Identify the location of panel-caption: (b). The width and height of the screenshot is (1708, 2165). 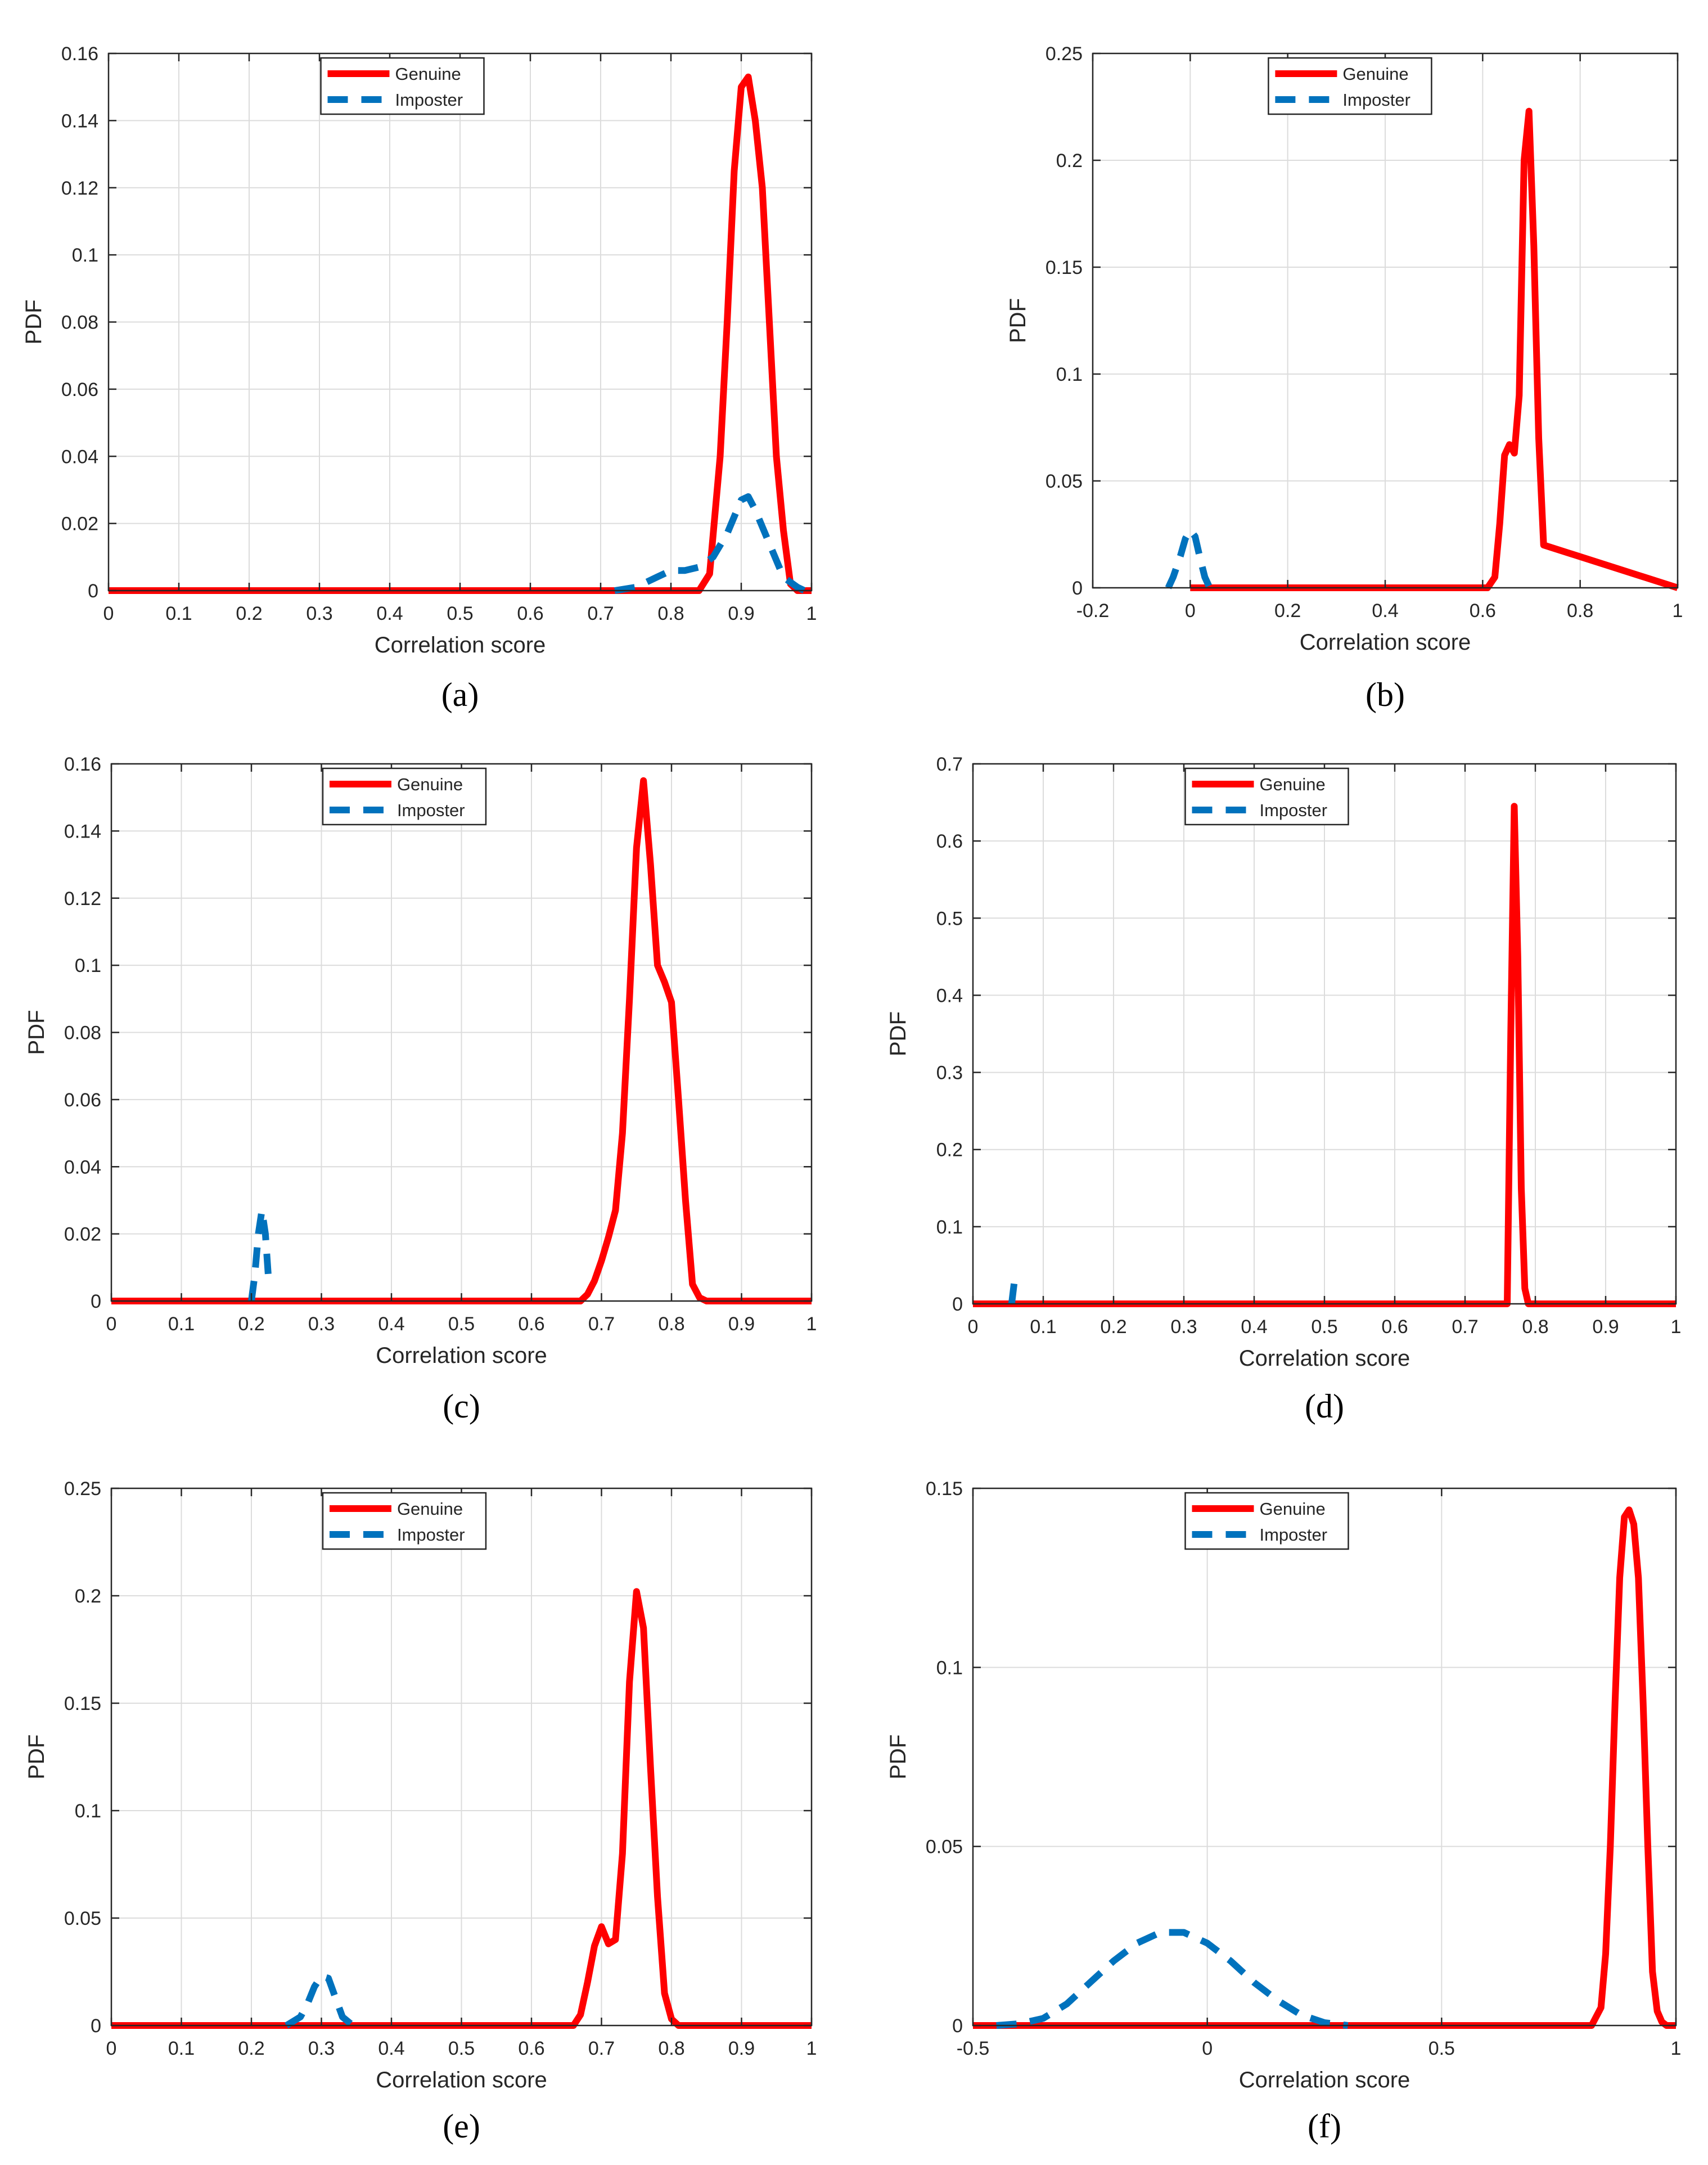
(1386, 694).